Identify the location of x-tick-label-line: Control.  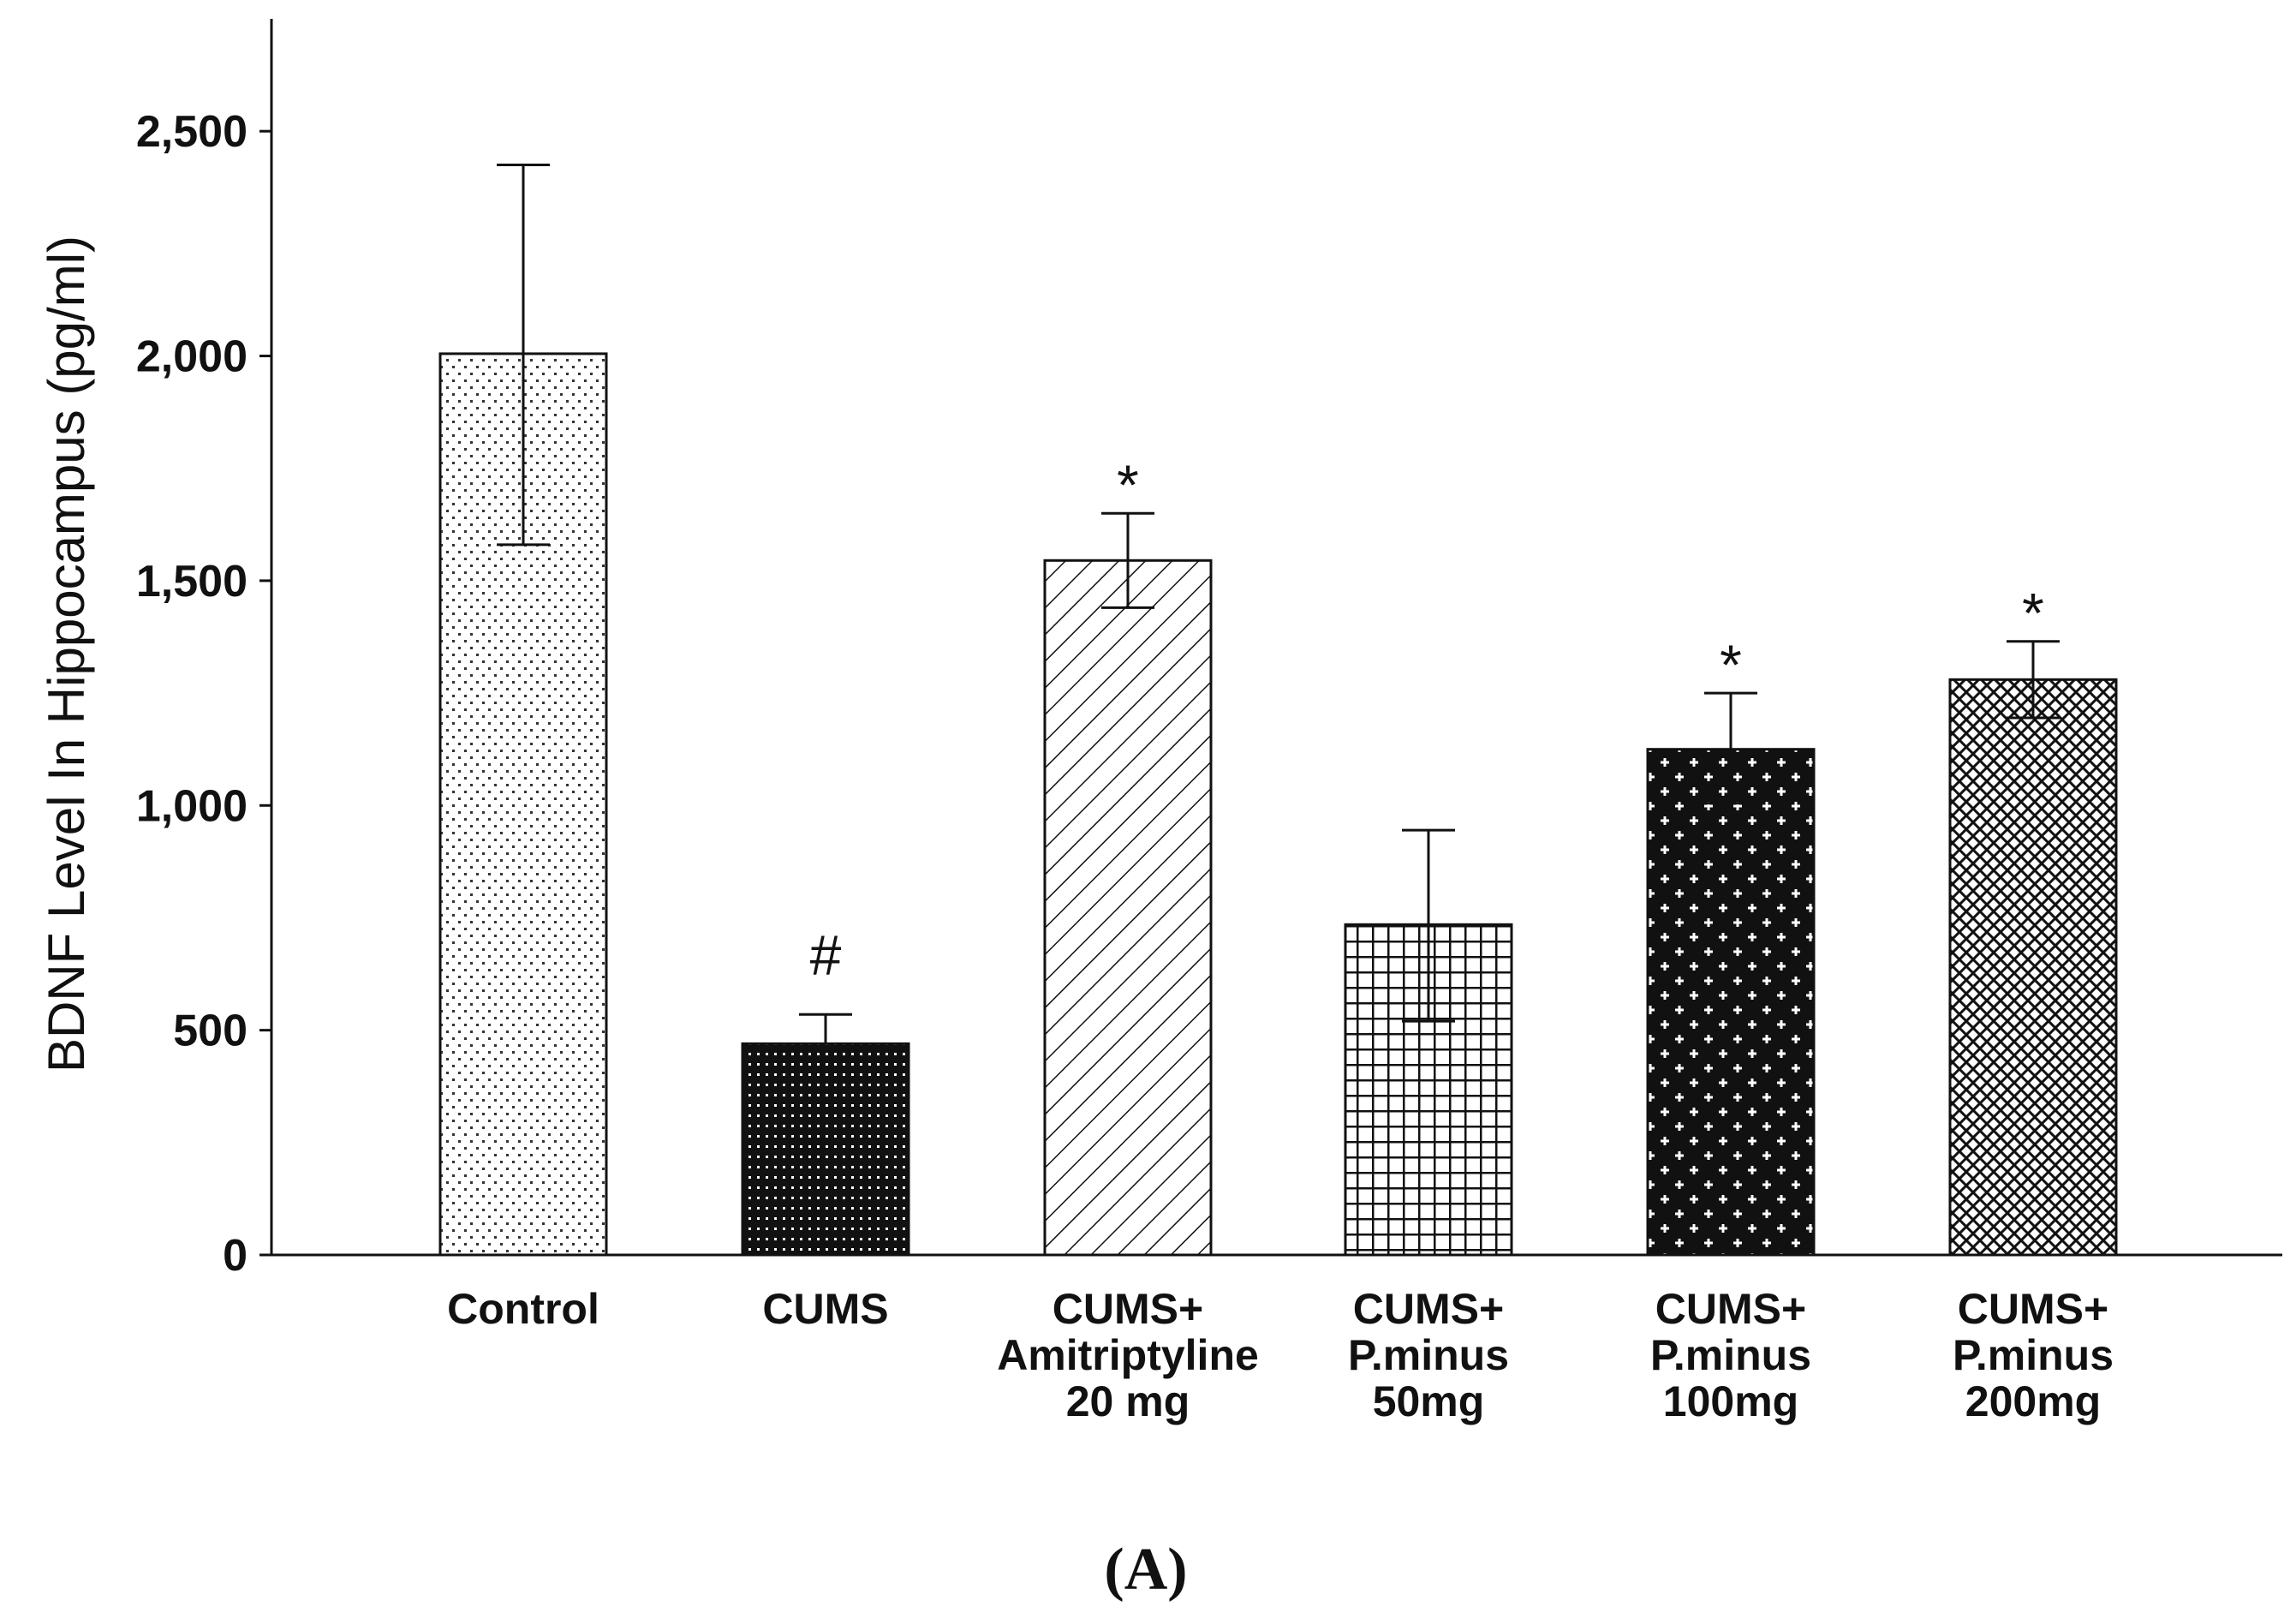
(523, 1309).